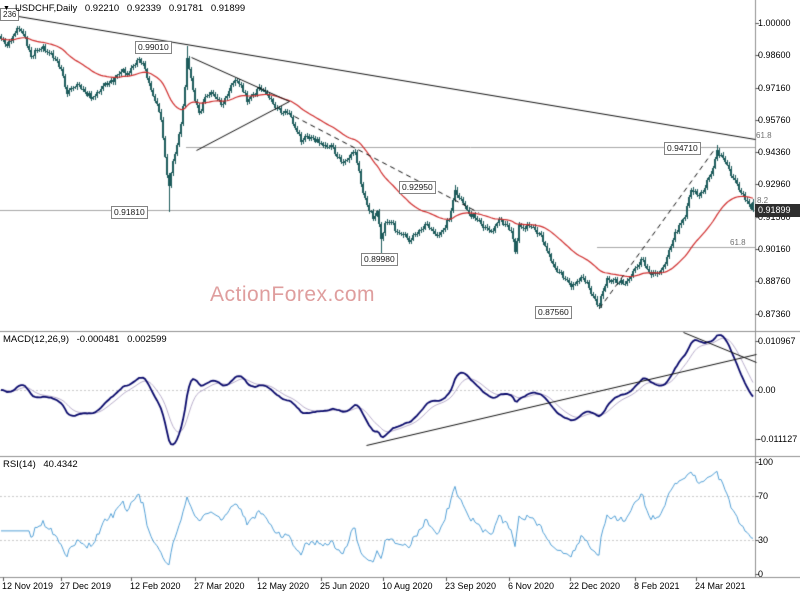 This screenshot has height=600, width=800. I want to click on rsi-header: RSI(14) 40.4342, so click(43, 464).